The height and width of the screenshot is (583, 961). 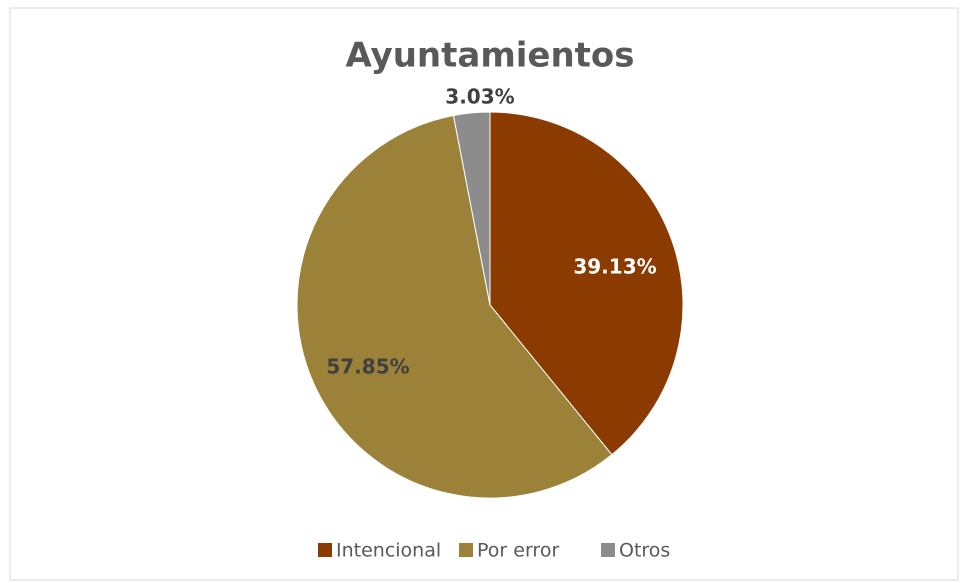 I want to click on data-label: 39.13%, so click(x=614, y=267).